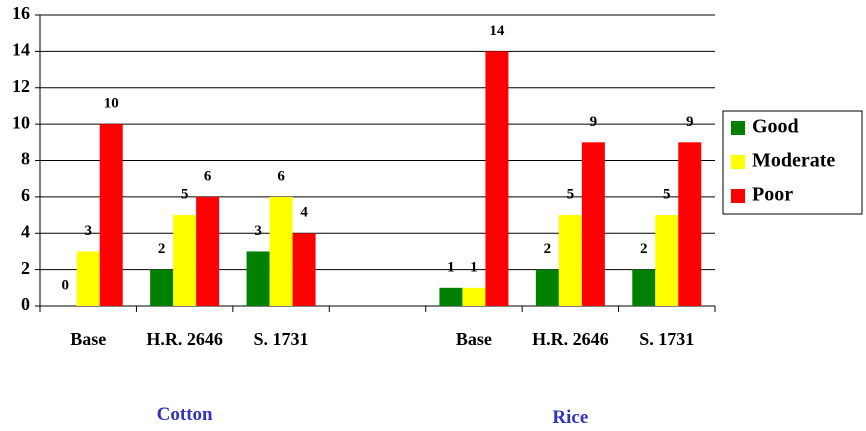 Image resolution: width=866 pixels, height=431 pixels. What do you see at coordinates (25, 195) in the screenshot?
I see `y-tick-label: 6` at bounding box center [25, 195].